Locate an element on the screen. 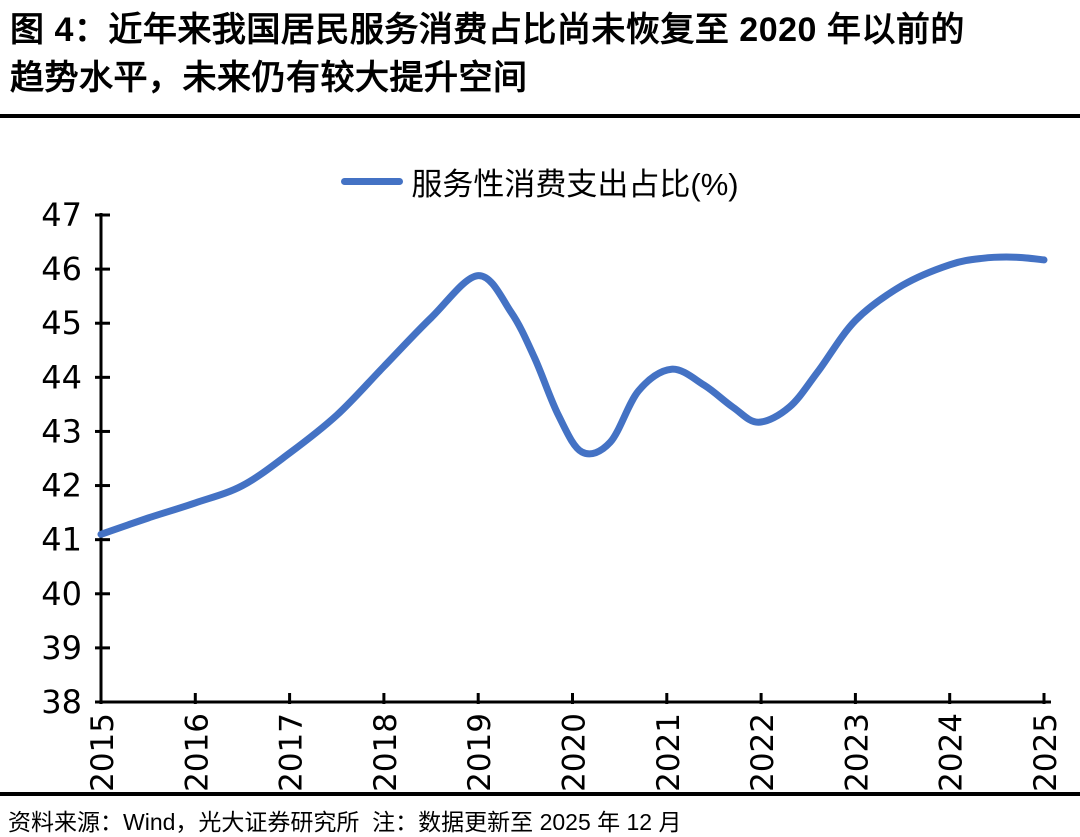 The width and height of the screenshot is (1080, 837). chart-legend: 服务性消费支出占比(%) is located at coordinates (540, 182).